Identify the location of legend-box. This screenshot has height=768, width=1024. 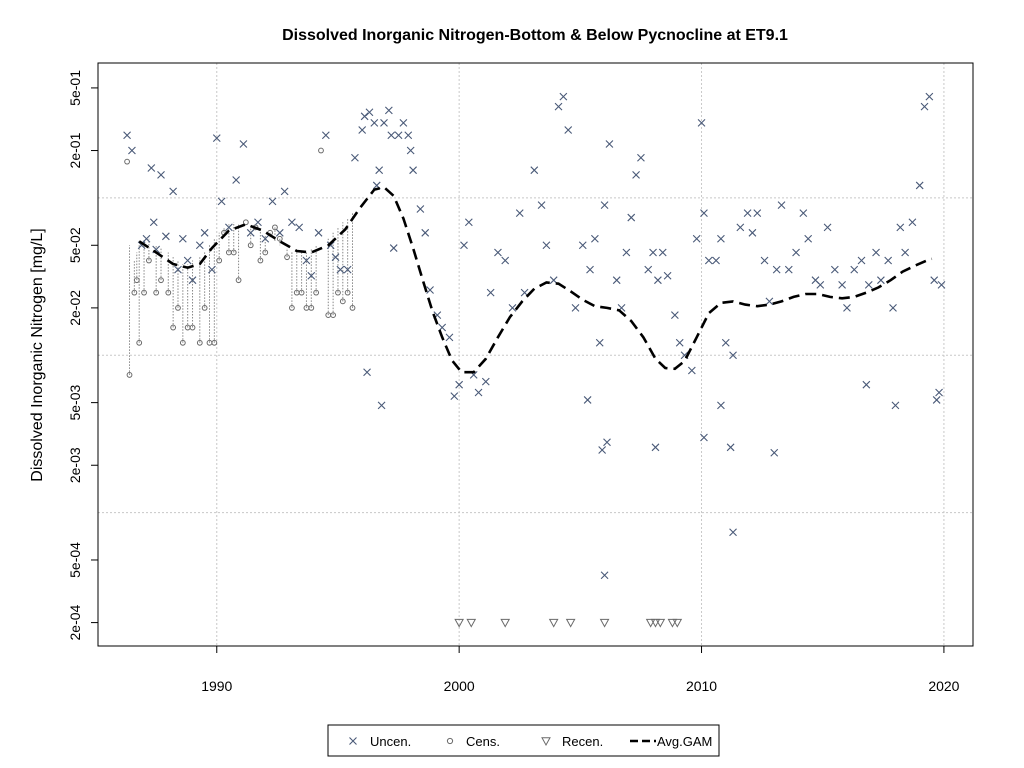
(523, 740).